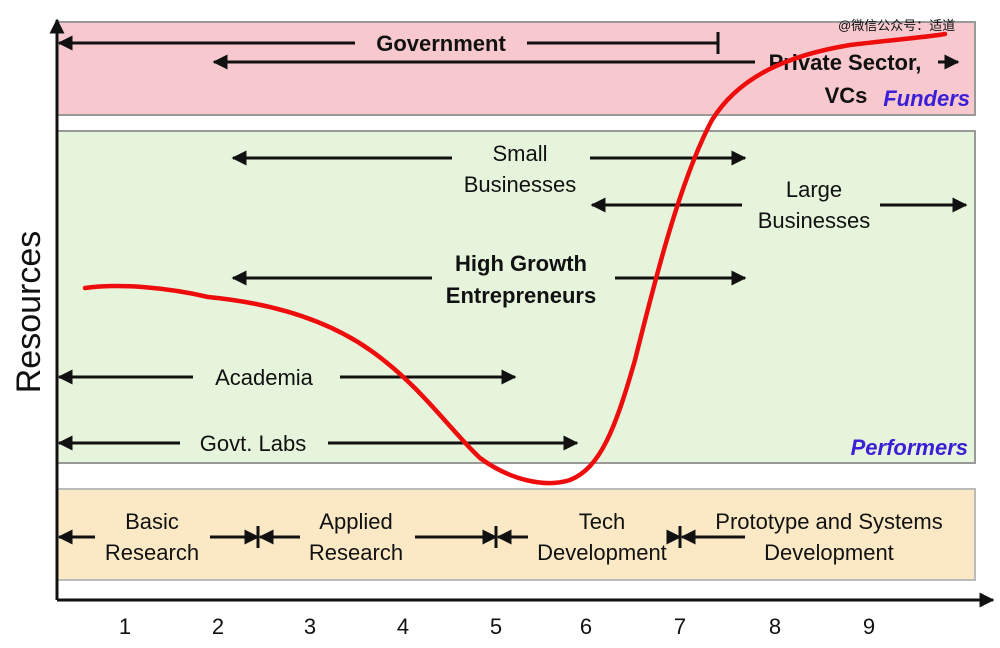  I want to click on x-tick-label: 9, so click(869, 626).